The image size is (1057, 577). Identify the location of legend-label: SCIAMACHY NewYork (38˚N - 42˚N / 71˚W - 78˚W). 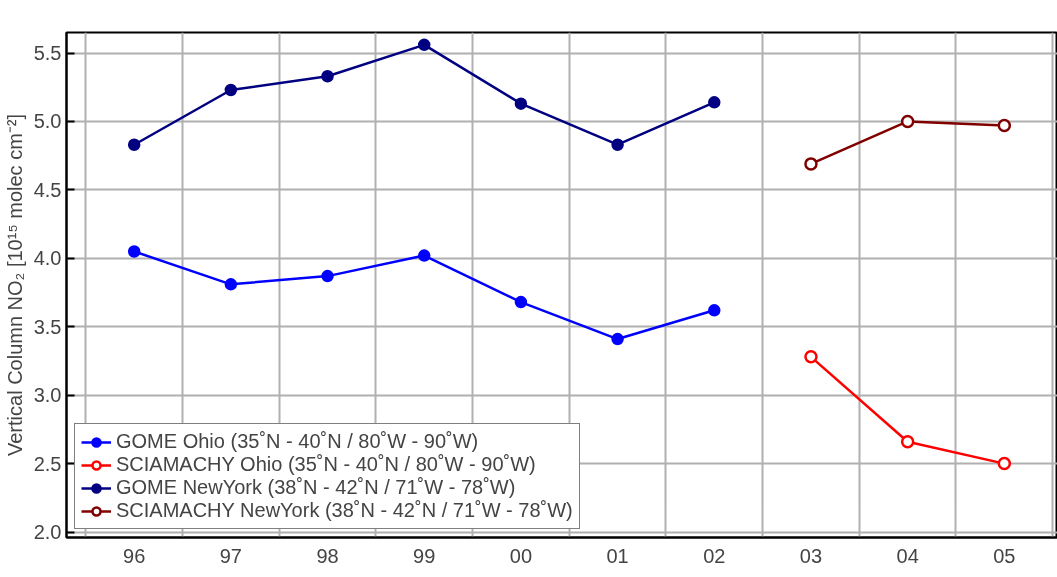
(344, 510).